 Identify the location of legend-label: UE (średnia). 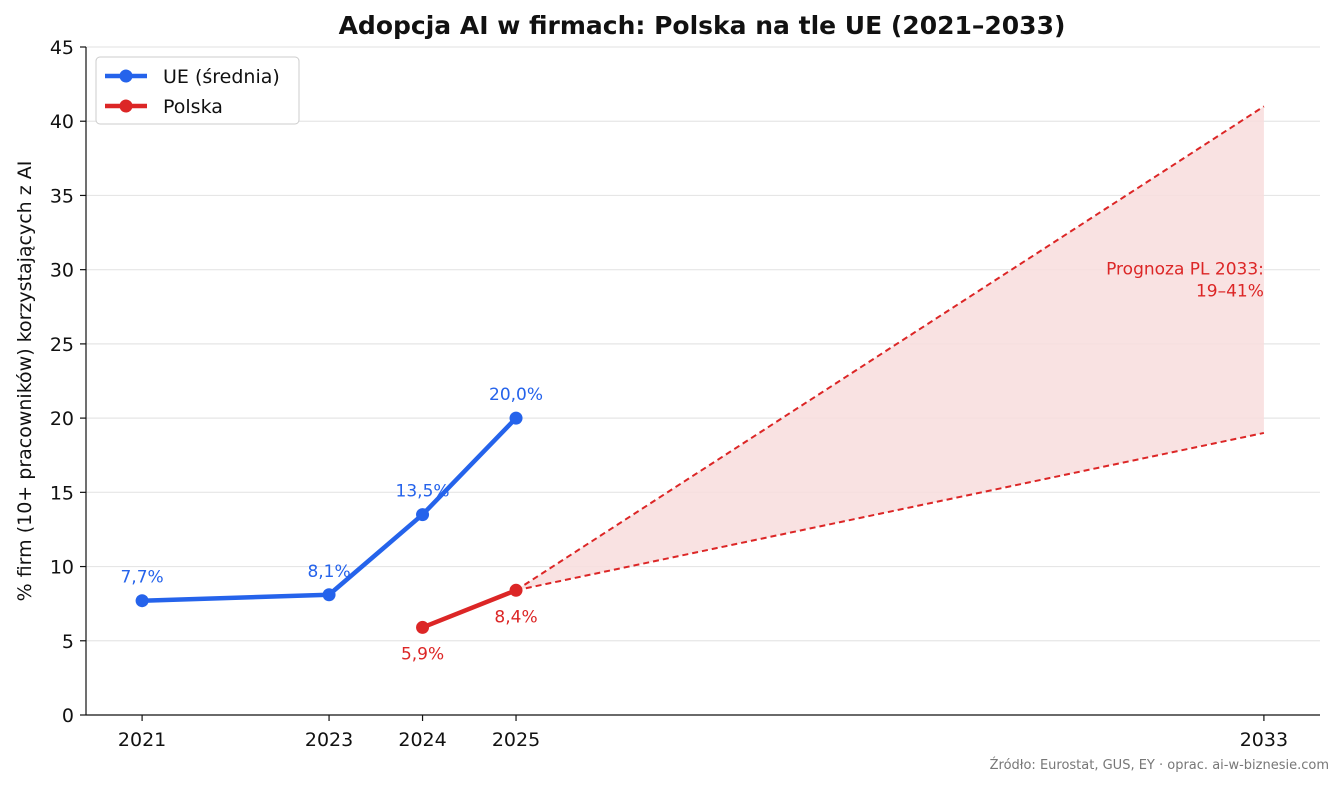
(221, 77).